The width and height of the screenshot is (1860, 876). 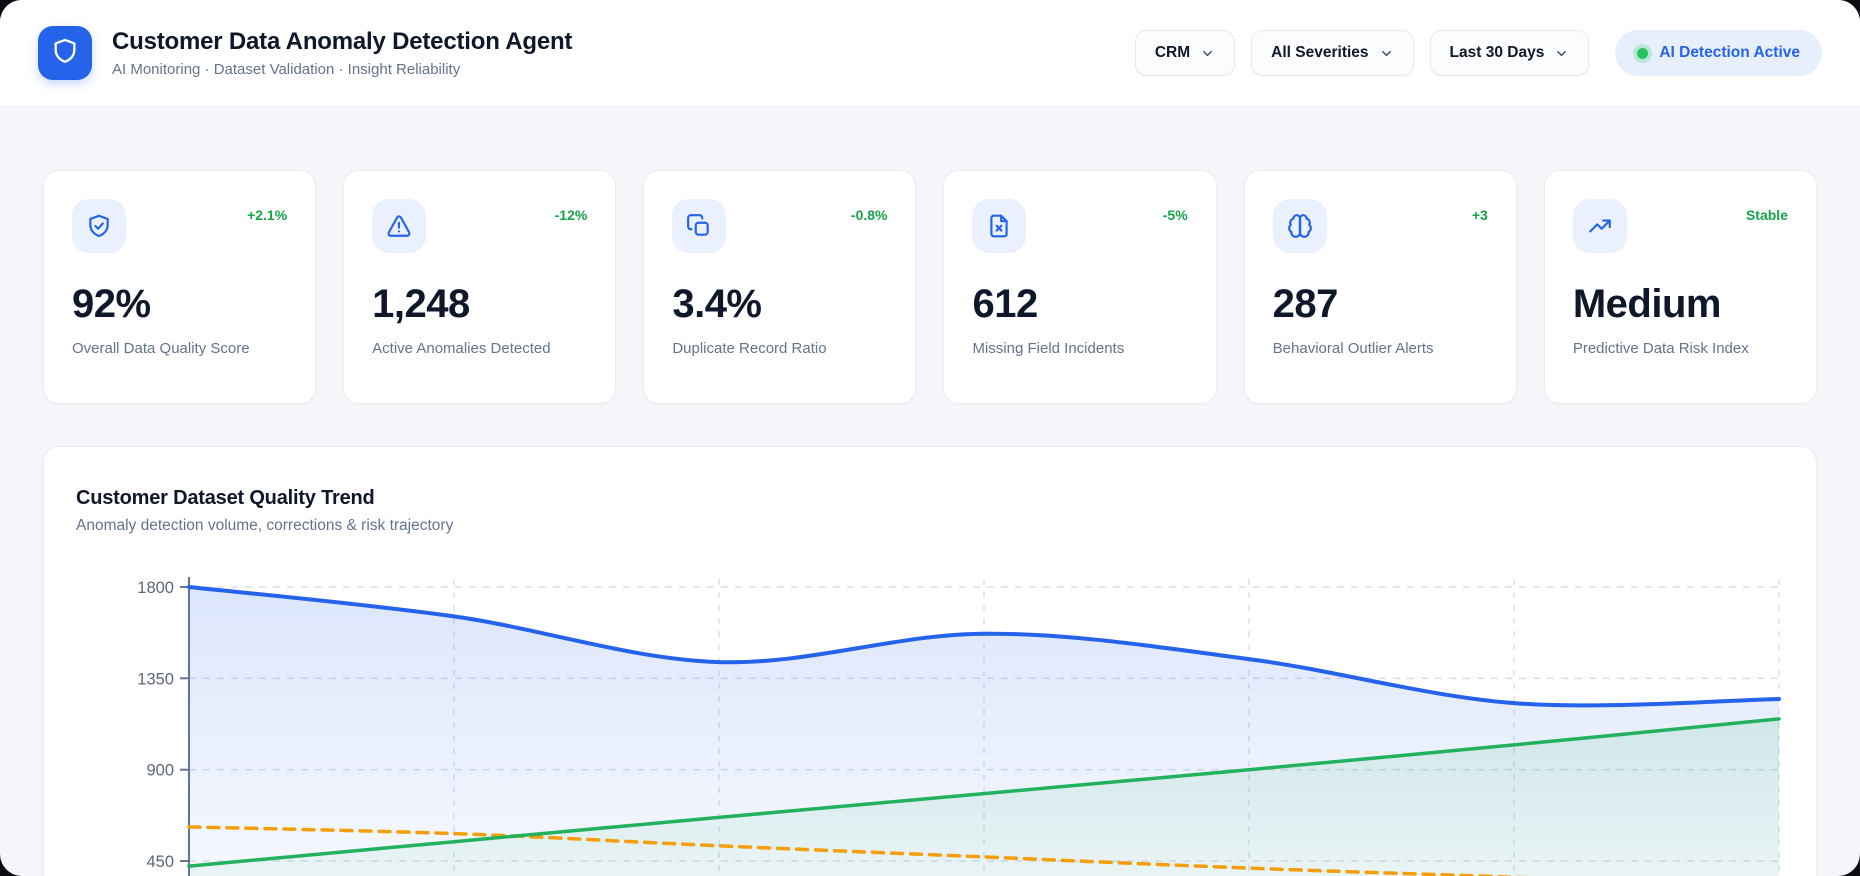 What do you see at coordinates (1353, 348) in the screenshot?
I see `stat-label: Behavioral Outlier Alerts` at bounding box center [1353, 348].